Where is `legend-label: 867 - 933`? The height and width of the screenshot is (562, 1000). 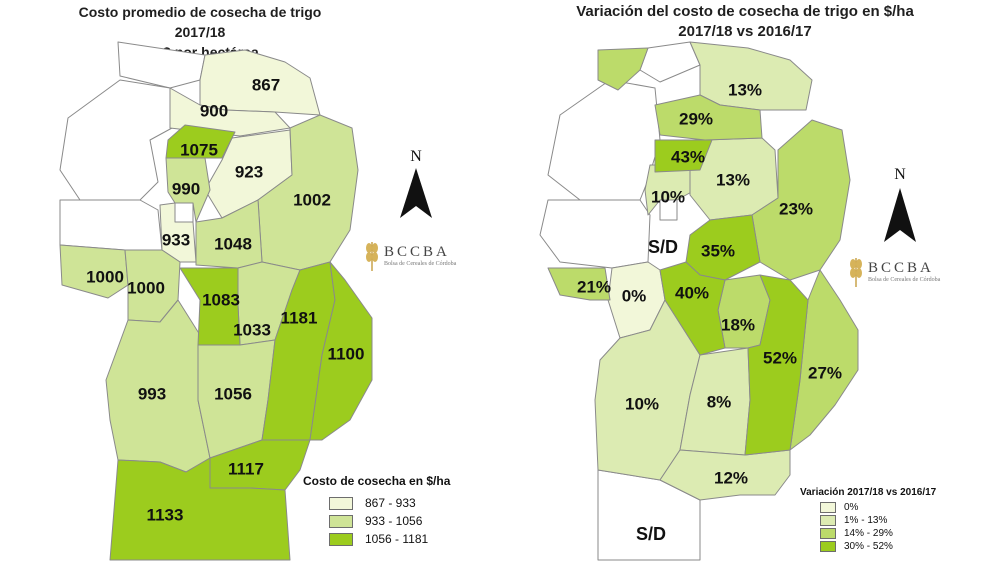 legend-label: 867 - 933 is located at coordinates (390, 503).